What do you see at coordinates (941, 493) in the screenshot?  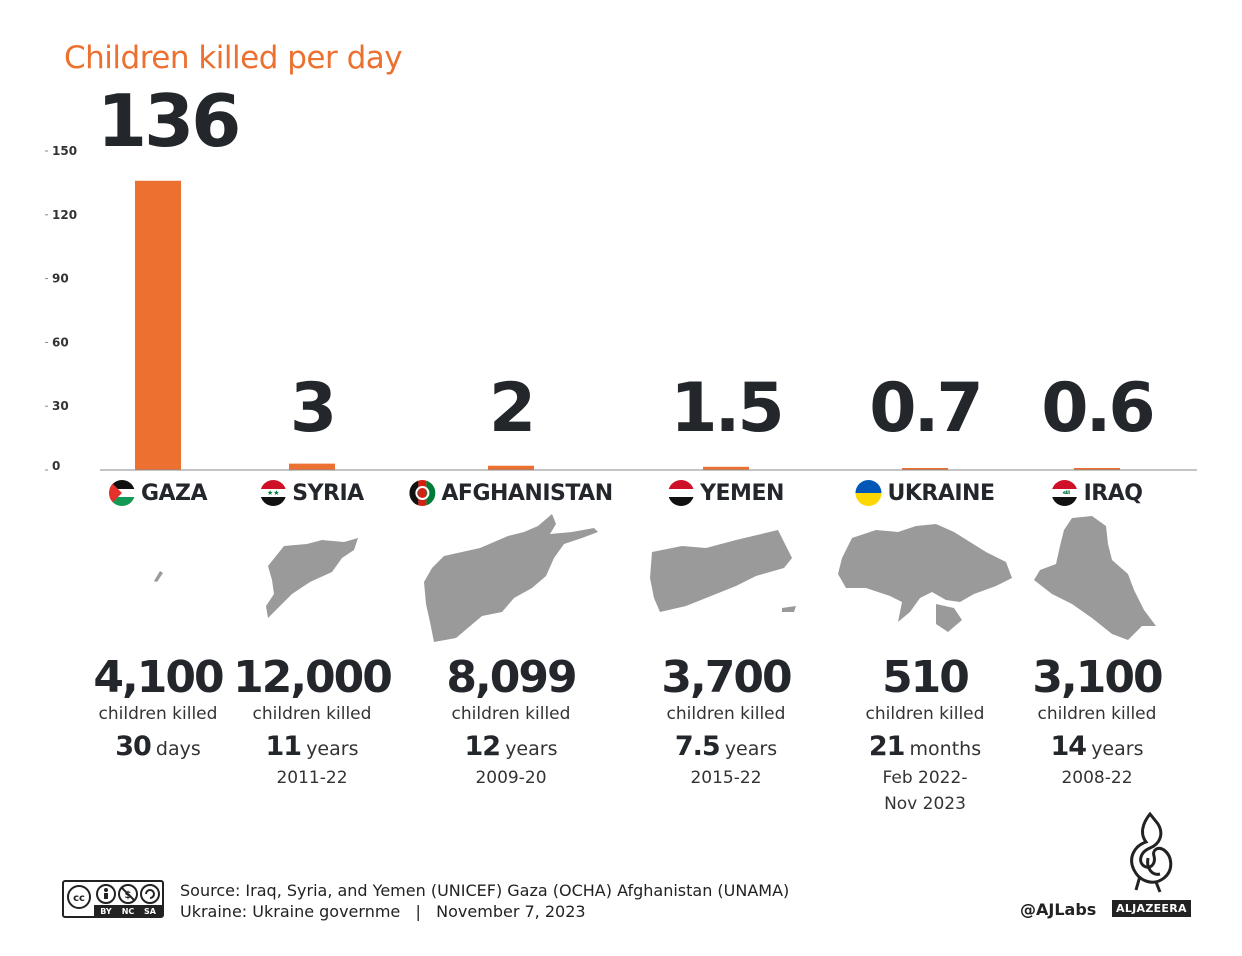 I see `country-name: UKRAINE` at bounding box center [941, 493].